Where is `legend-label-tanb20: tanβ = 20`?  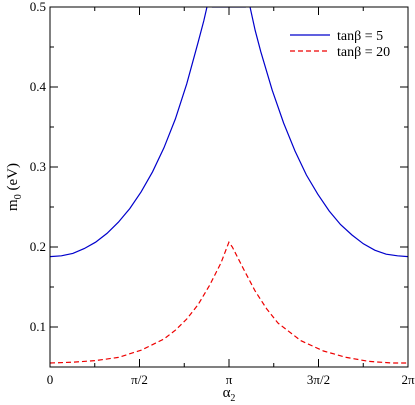 legend-label-tanb20: tanβ = 20 is located at coordinates (363, 52).